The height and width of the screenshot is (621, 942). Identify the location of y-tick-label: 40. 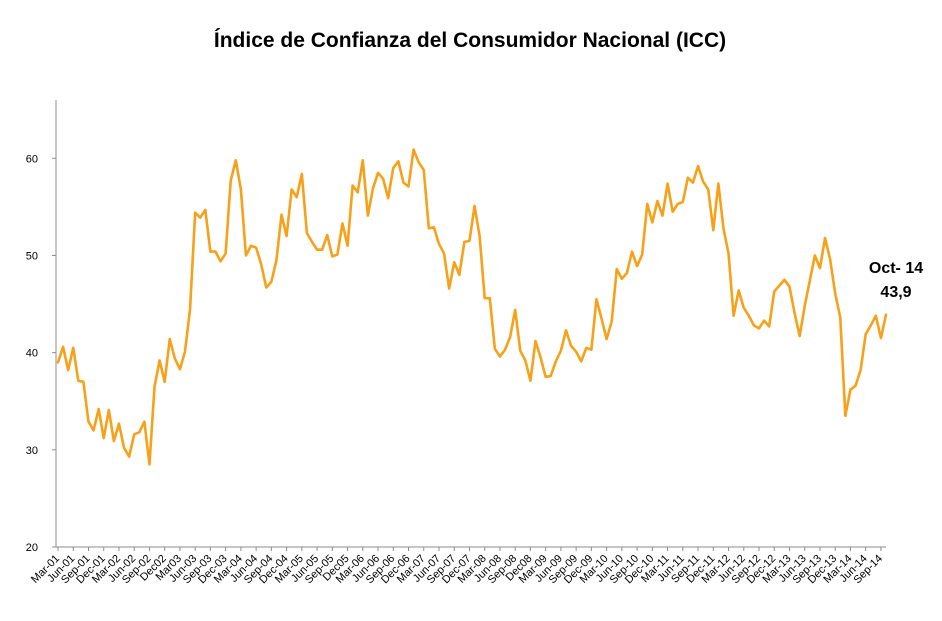
(32, 354).